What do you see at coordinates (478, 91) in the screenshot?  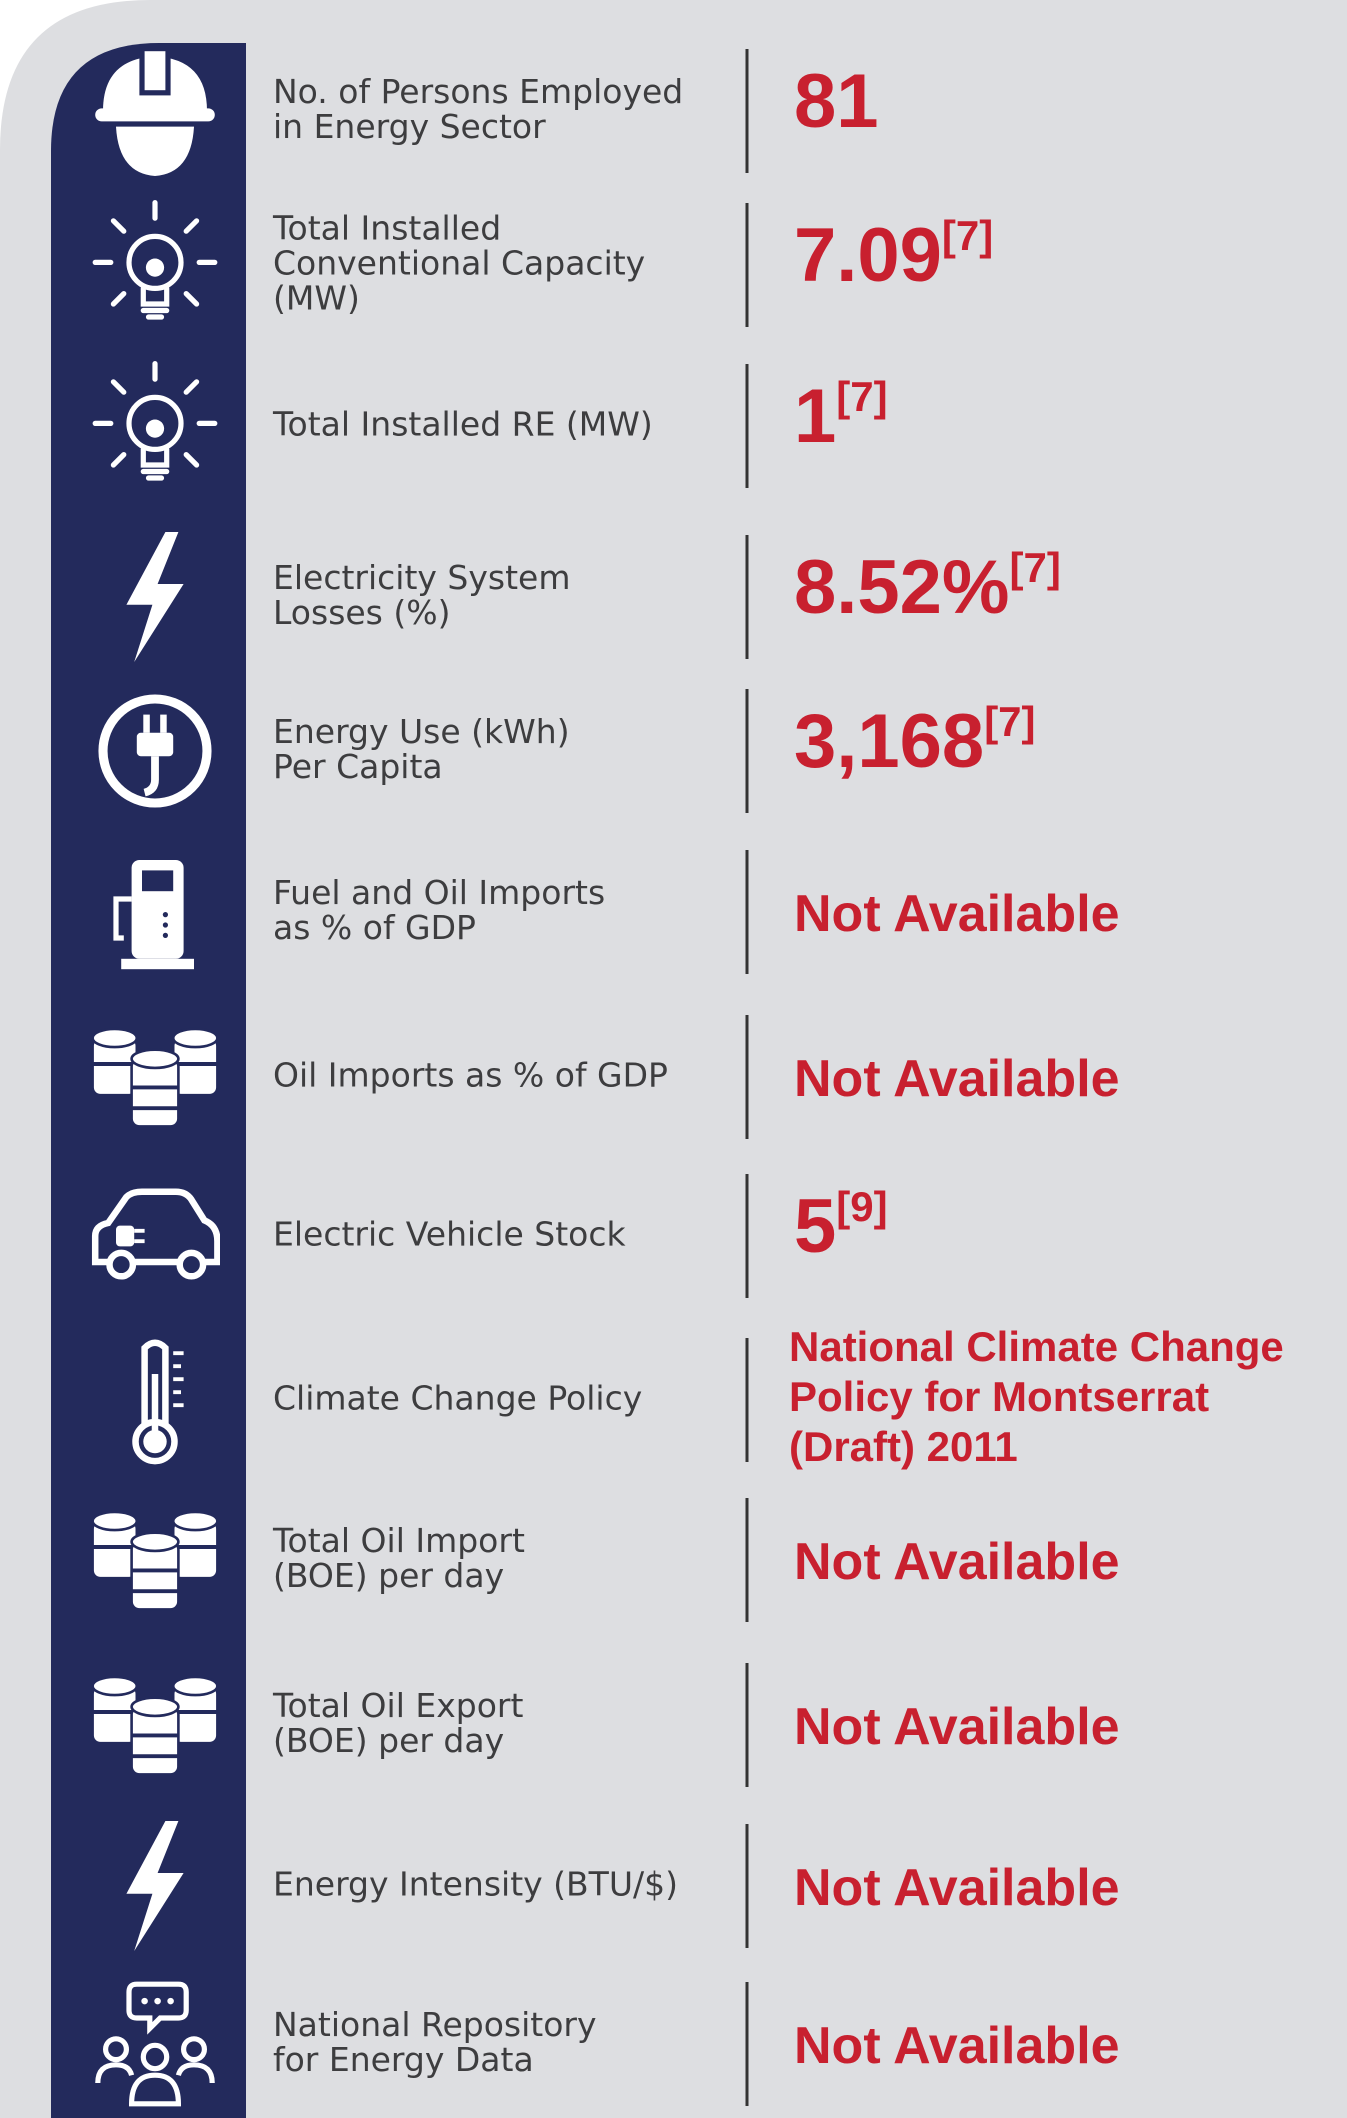 I see `row-label: No. of Persons Employed` at bounding box center [478, 91].